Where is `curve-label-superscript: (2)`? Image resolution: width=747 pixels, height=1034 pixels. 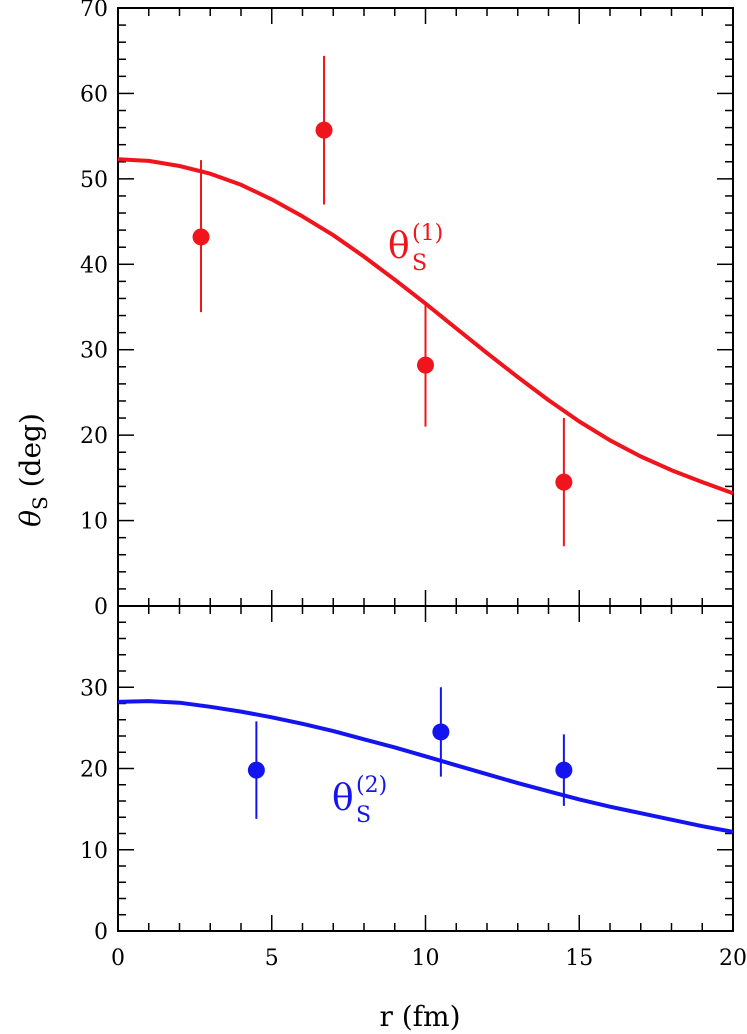 curve-label-superscript: (2) is located at coordinates (371, 785).